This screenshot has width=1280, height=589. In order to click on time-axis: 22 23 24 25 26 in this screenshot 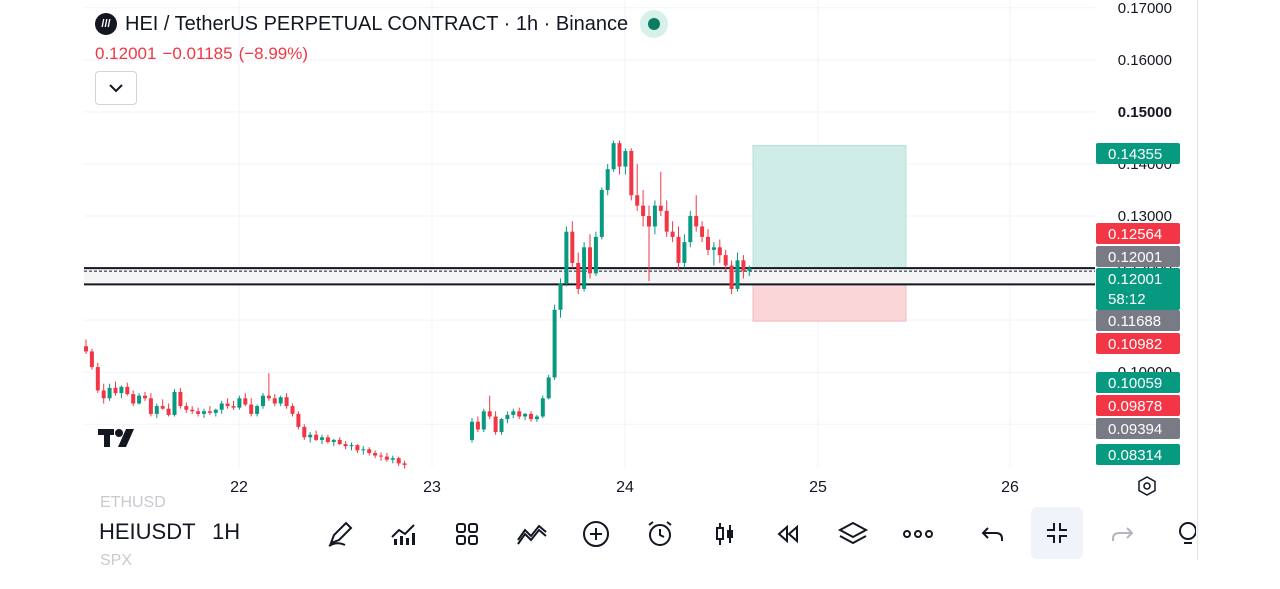, I will do `click(693, 486)`.